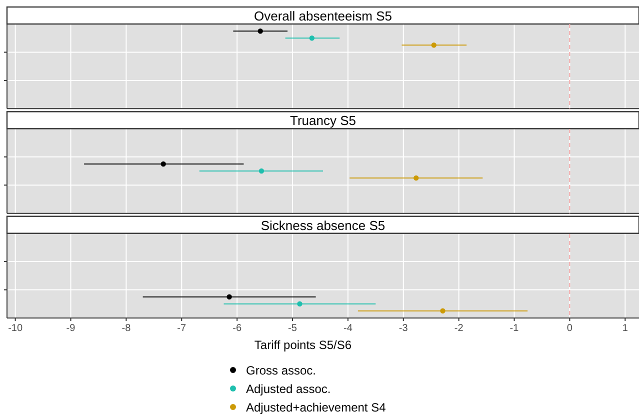 The image size is (639, 418). What do you see at coordinates (15, 328) in the screenshot?
I see `x-tick-label: -10` at bounding box center [15, 328].